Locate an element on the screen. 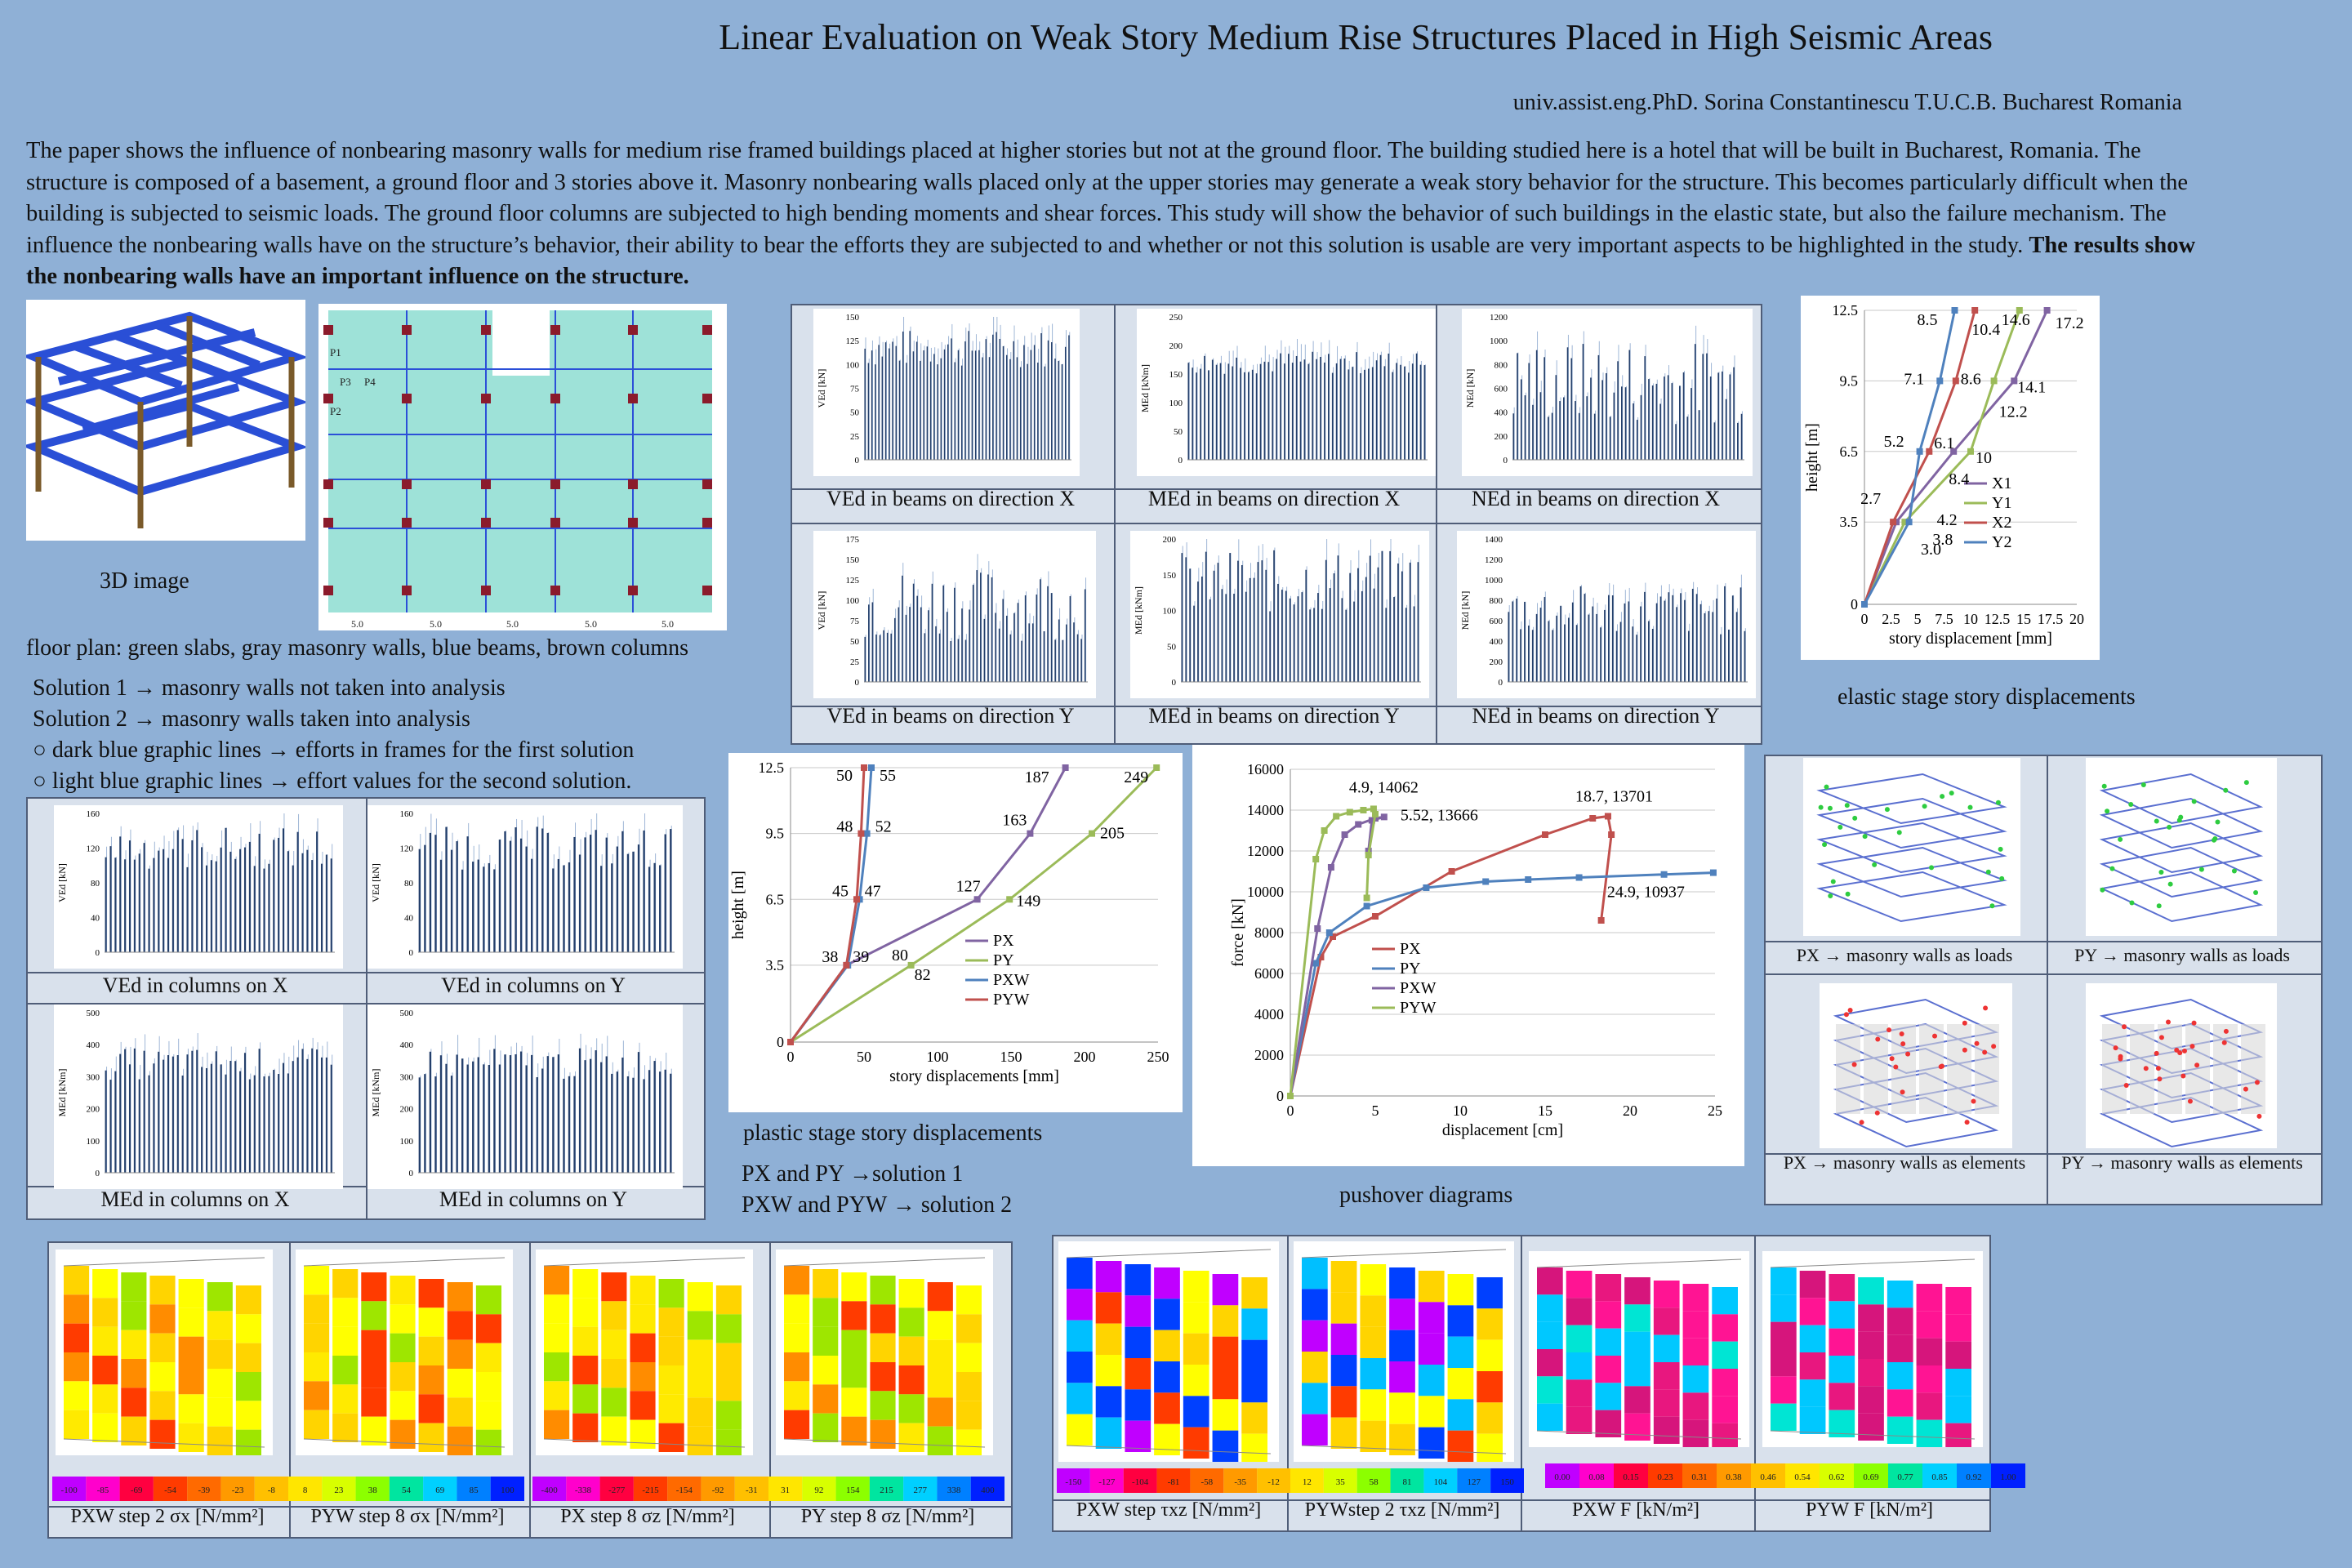 This screenshot has height=1568, width=2352. shear-caption-1: PYWstep 2 τxz [N/mm²] is located at coordinates (1402, 1510).